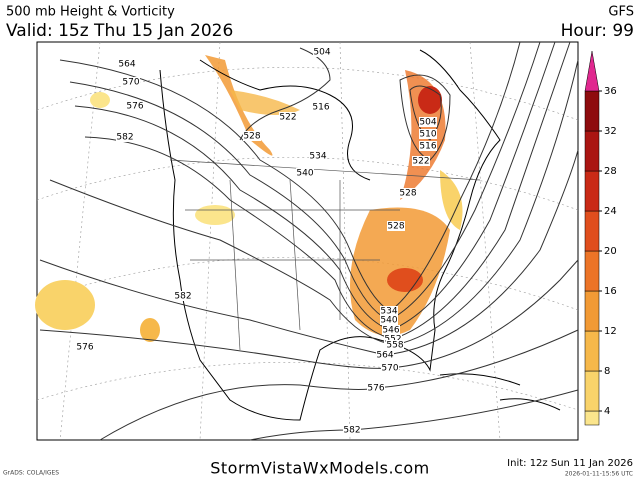 Image resolution: width=640 pixels, height=484 pixels. I want to click on init-time: Init: 12z Sun 11 Jan 2026, so click(570, 463).